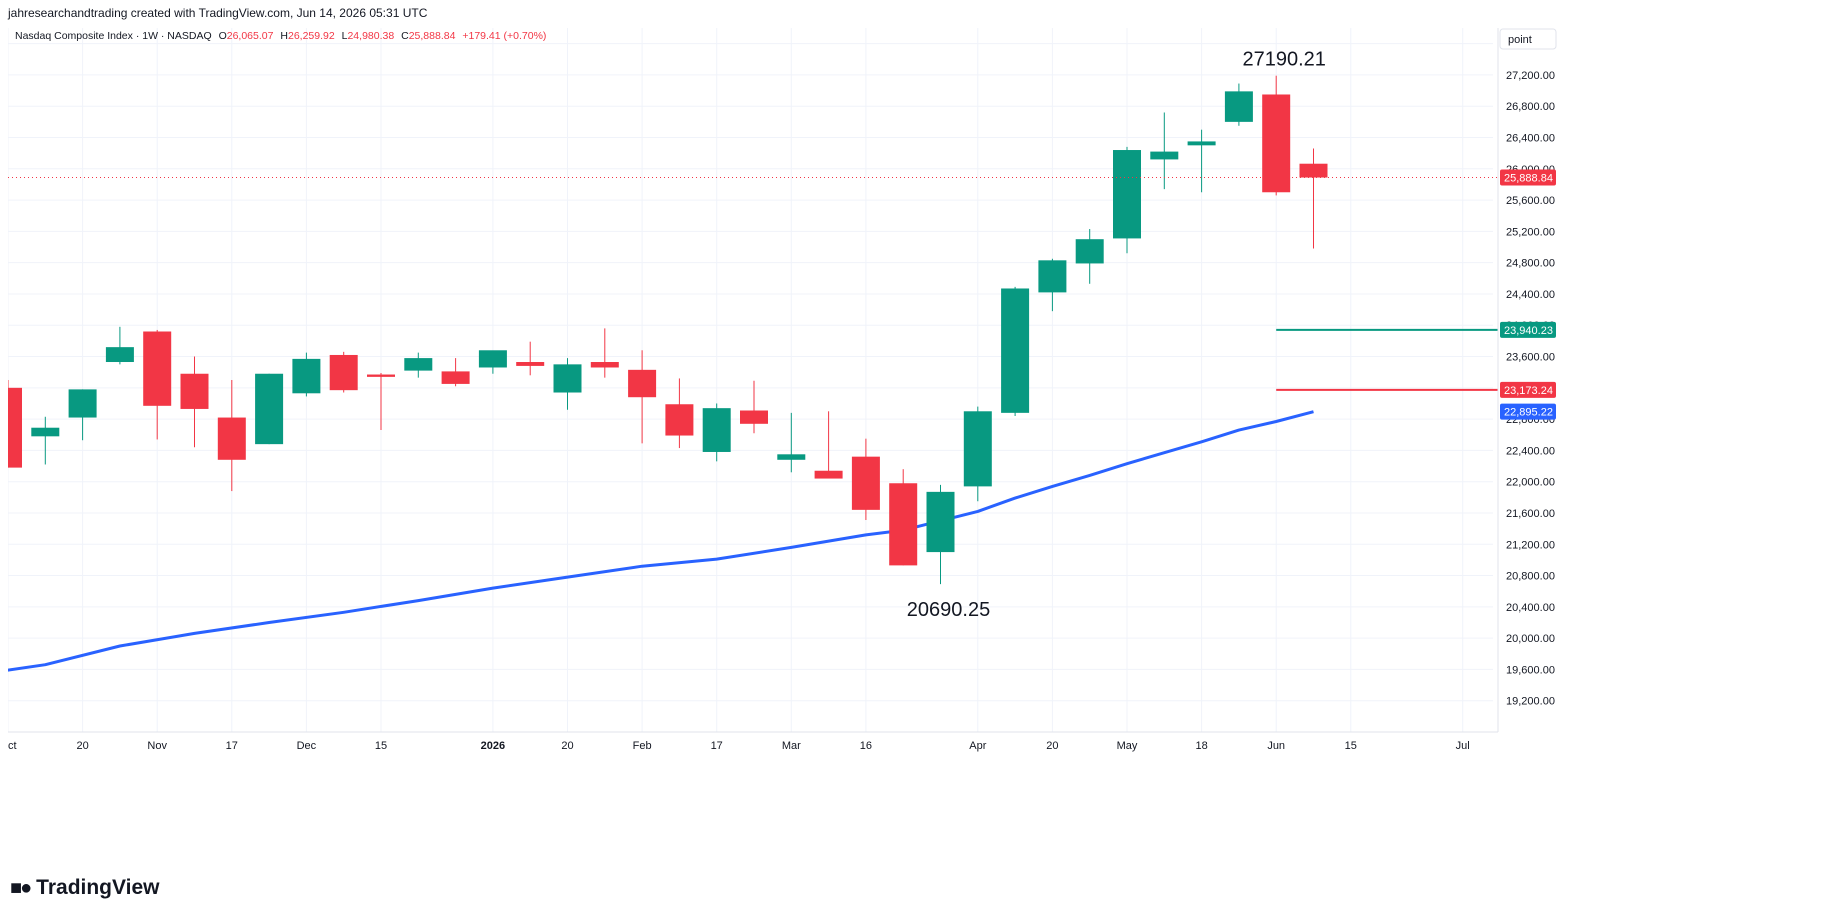 The width and height of the screenshot is (1835, 917). I want to click on legend-change: +179.41 (+0.70%), so click(504, 36).